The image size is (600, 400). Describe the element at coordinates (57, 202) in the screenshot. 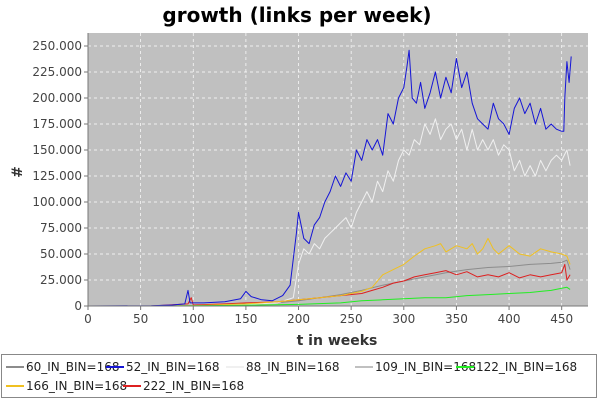

I see `y-tick-label: 100.000` at that location.